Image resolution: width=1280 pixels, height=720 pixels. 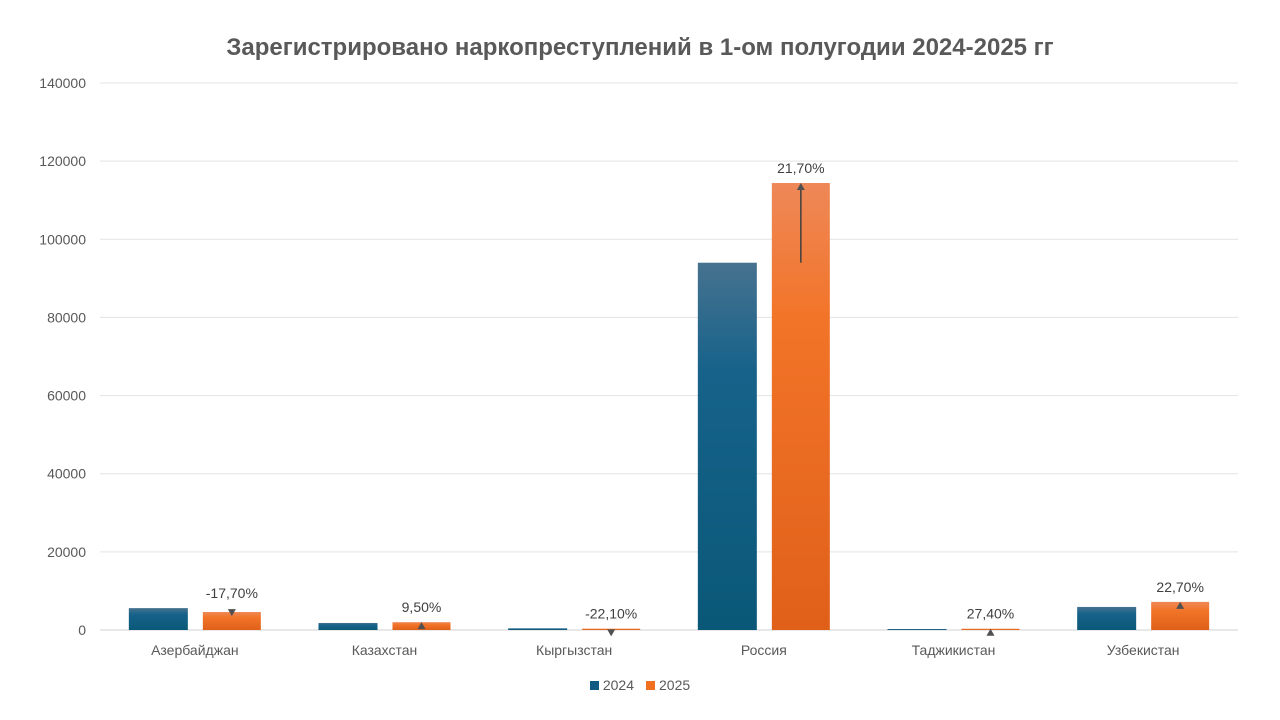 I want to click on legend-label: 2024, so click(x=618, y=685).